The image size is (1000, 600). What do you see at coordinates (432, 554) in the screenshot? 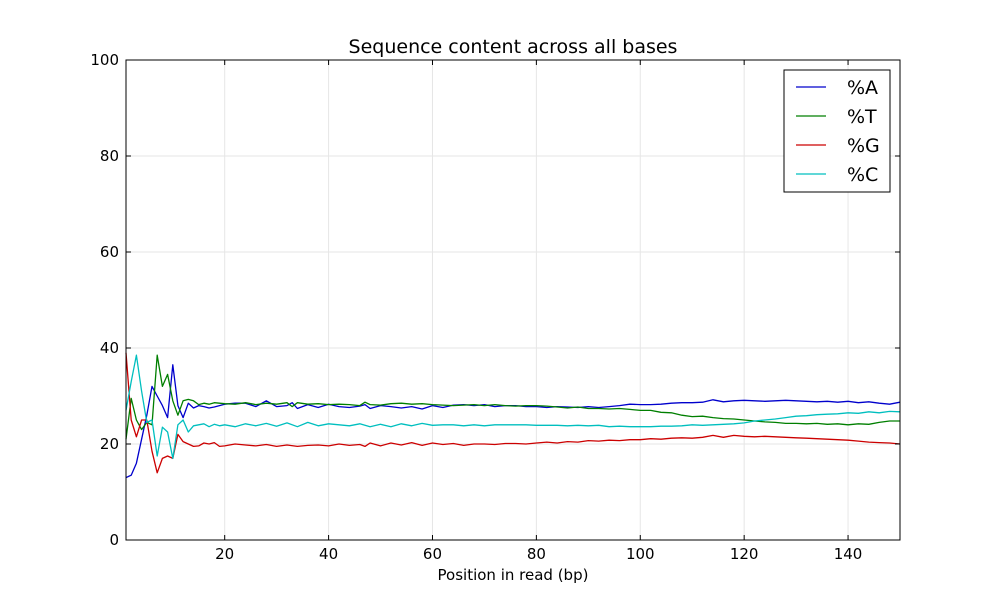
I see `x-tick-label: 60` at bounding box center [432, 554].